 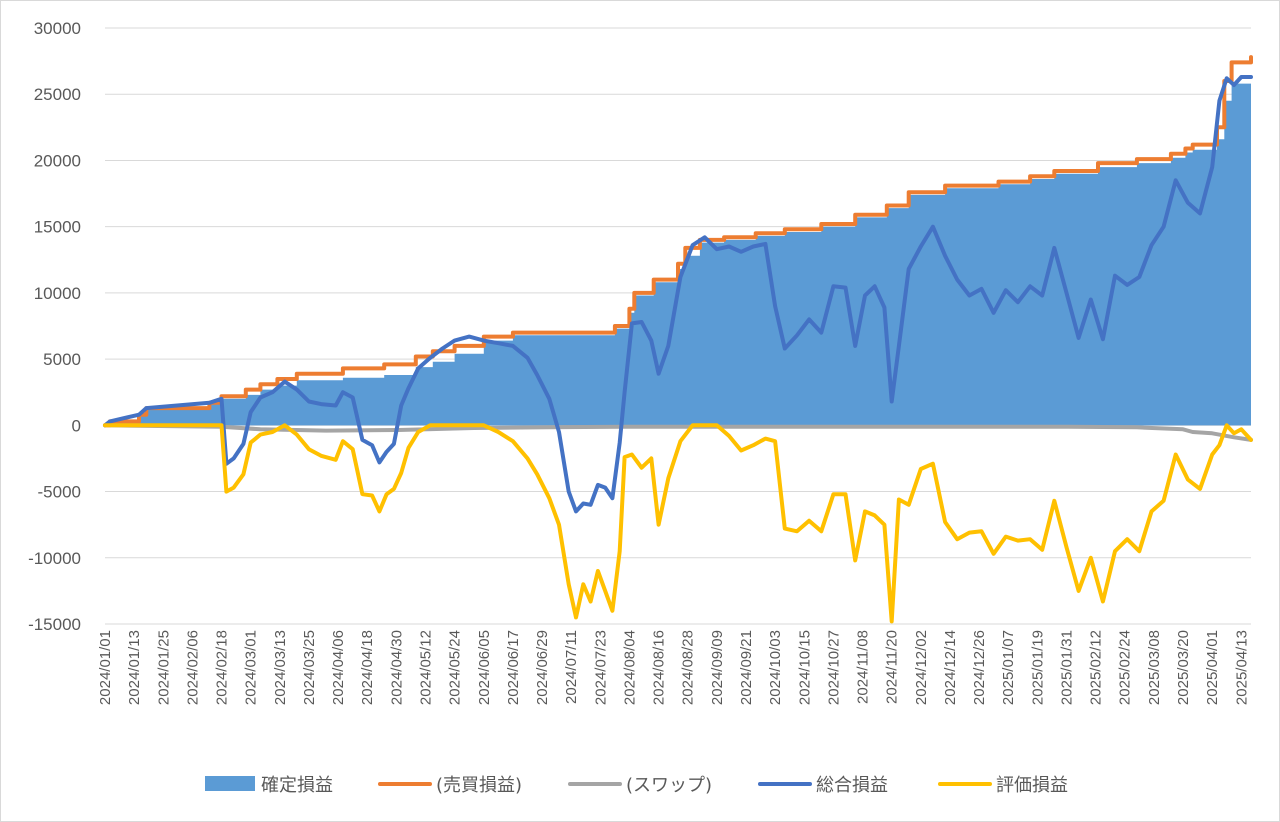 I want to click on legend-label: 総合損益, so click(x=852, y=785).